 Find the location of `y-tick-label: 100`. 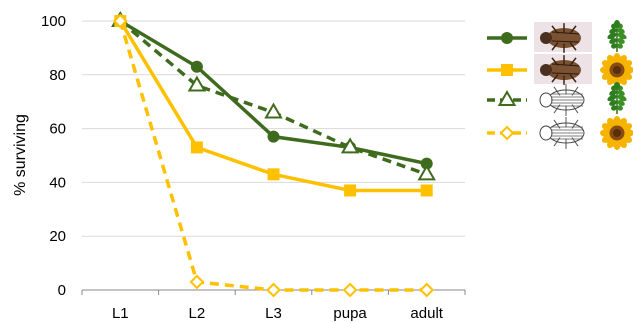

y-tick-label: 100 is located at coordinates (53, 21).